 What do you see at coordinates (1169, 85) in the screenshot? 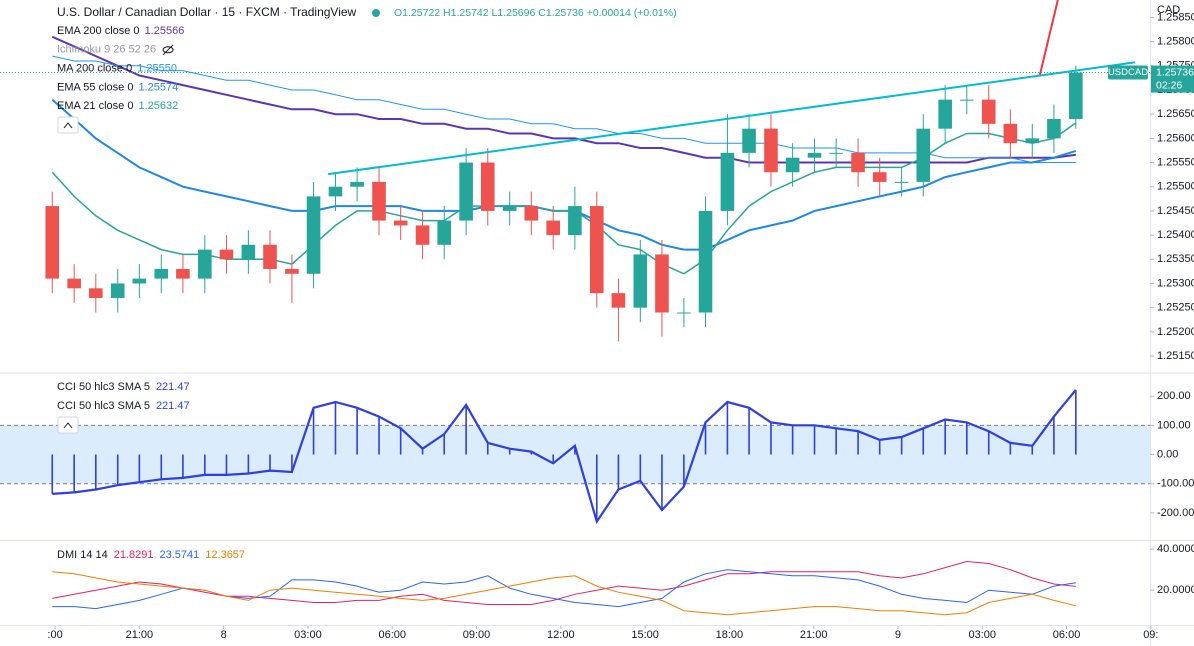
I see `price-tag-countdown: 02:26` at bounding box center [1169, 85].